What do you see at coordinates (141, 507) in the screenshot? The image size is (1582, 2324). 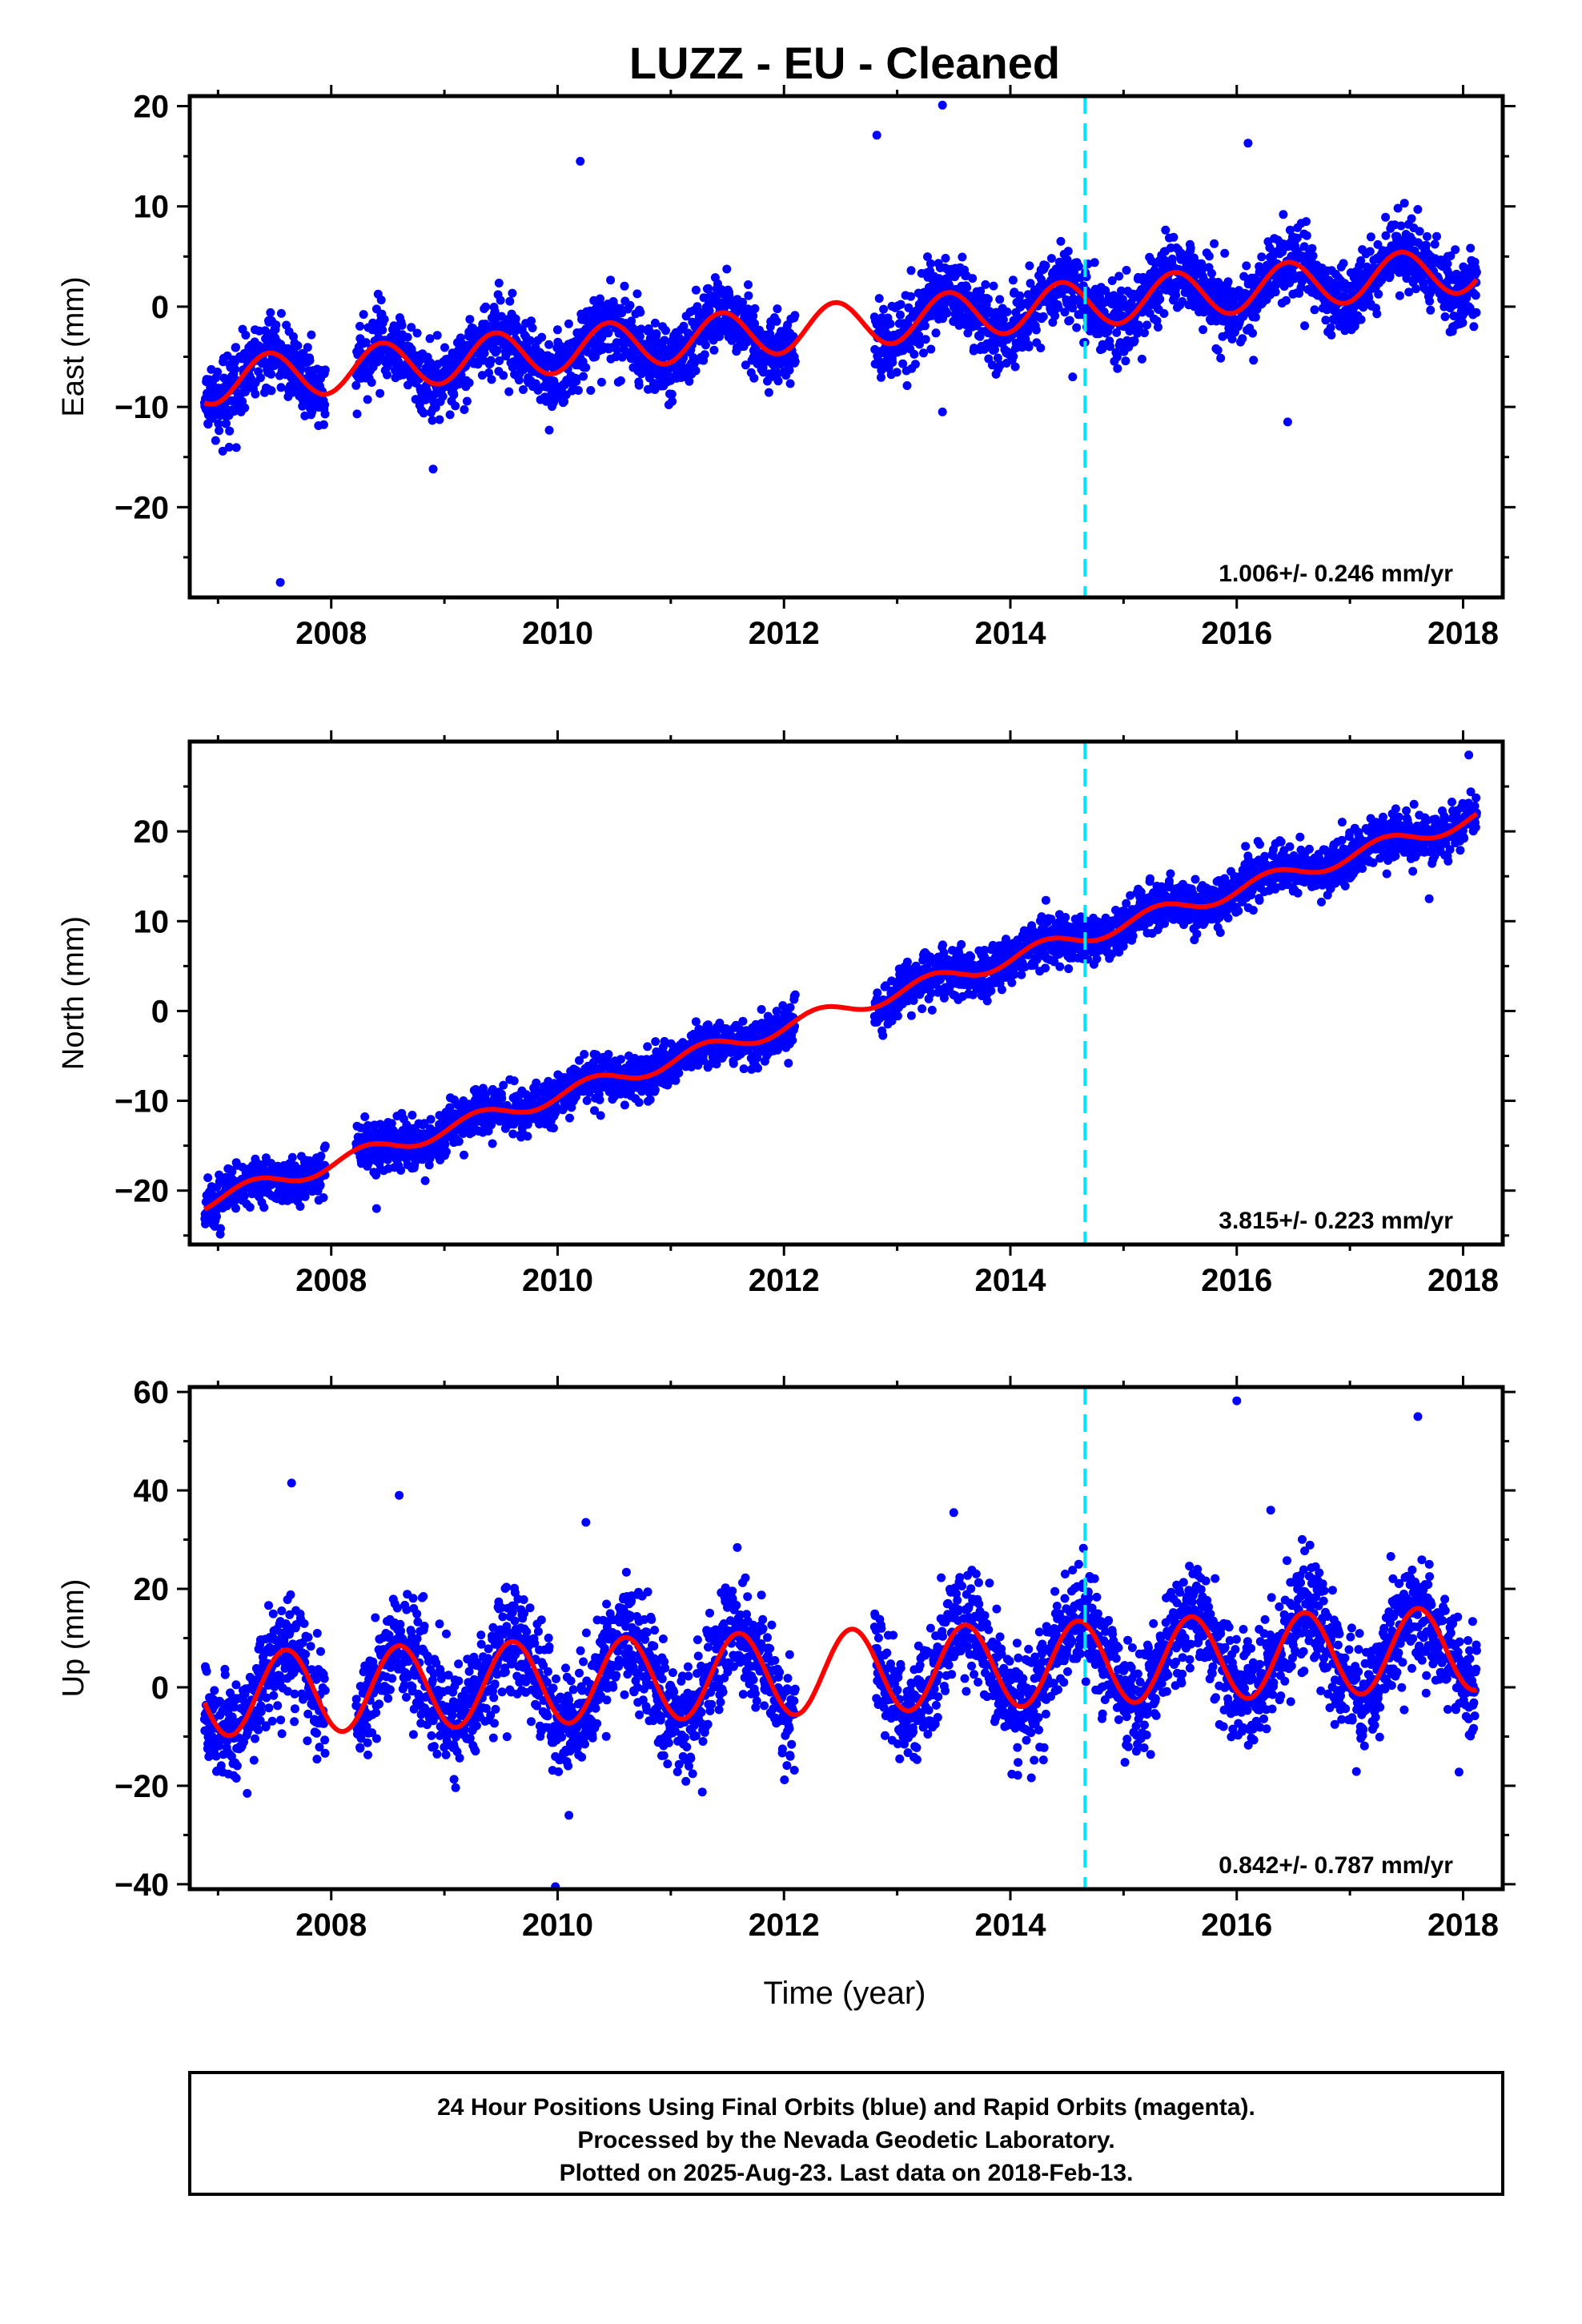 I see `y-tick-label: −20` at bounding box center [141, 507].